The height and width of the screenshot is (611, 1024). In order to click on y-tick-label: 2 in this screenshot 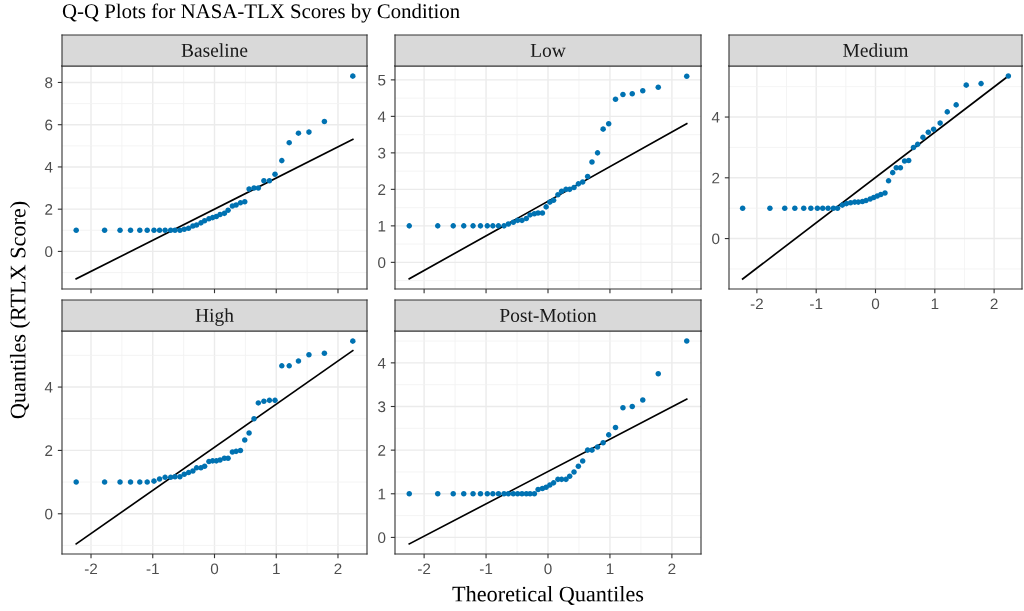, I will do `click(382, 189)`.